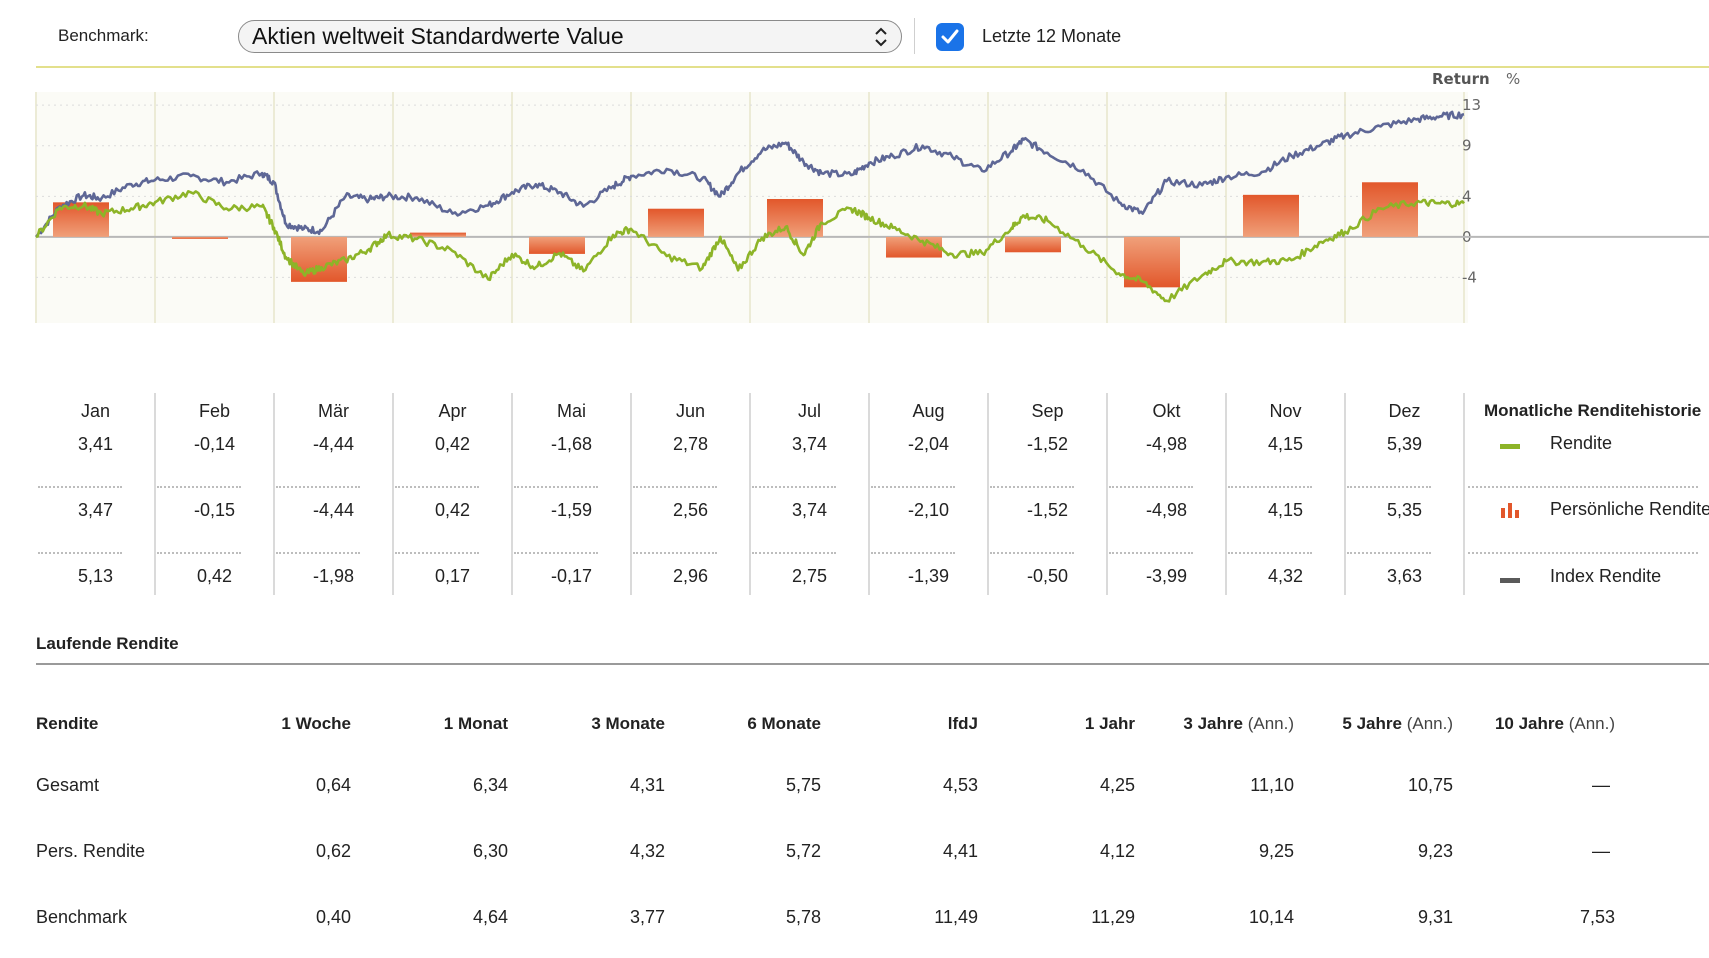  Describe the element at coordinates (1052, 36) in the screenshot. I see `last-12-months-label: Letzte 12 Monate` at that location.